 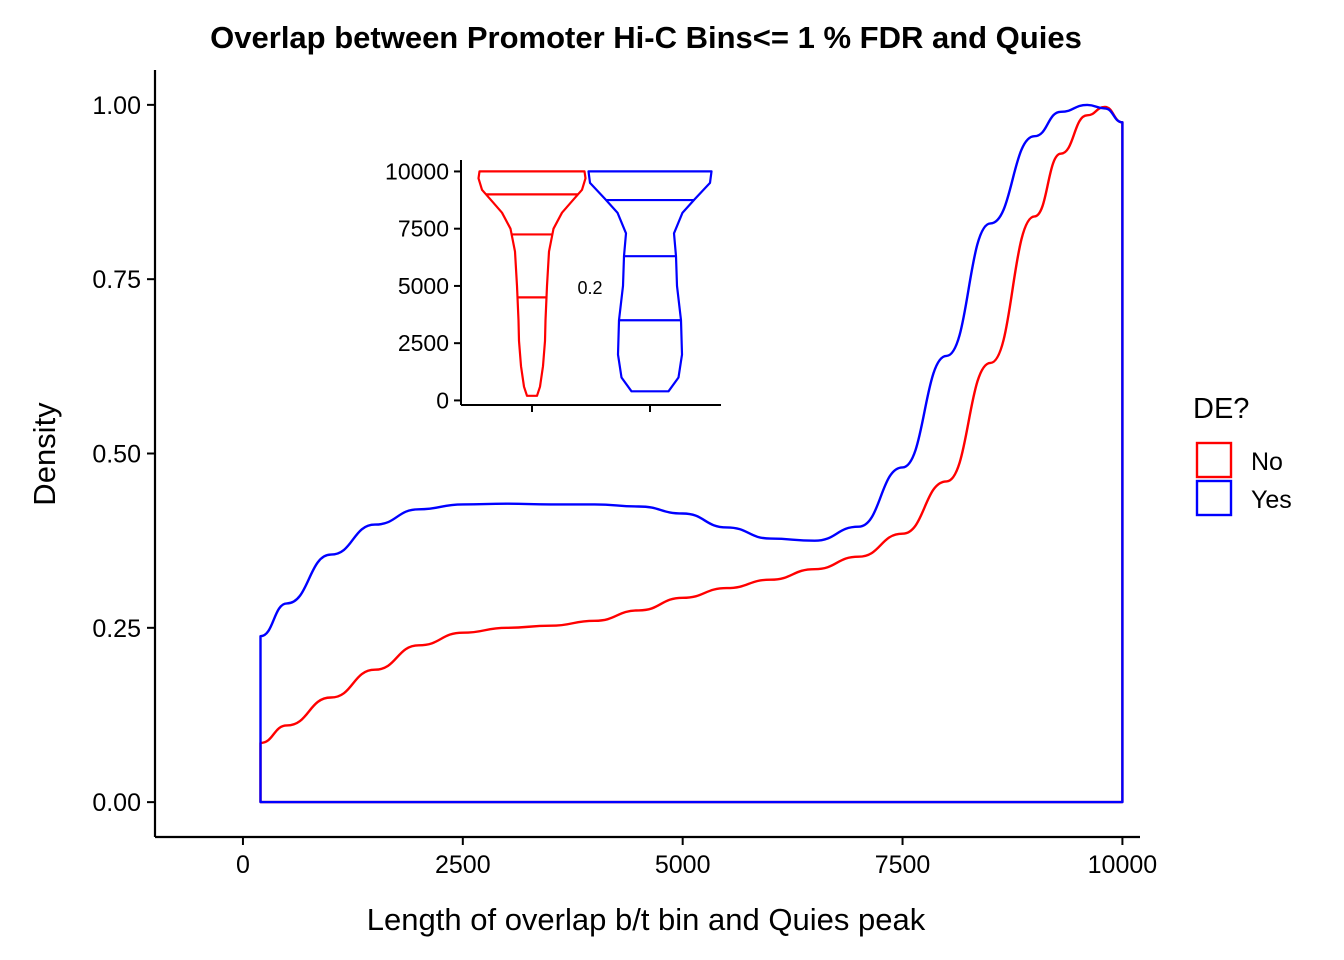 I want to click on legend-key-no, so click(x=1214, y=460).